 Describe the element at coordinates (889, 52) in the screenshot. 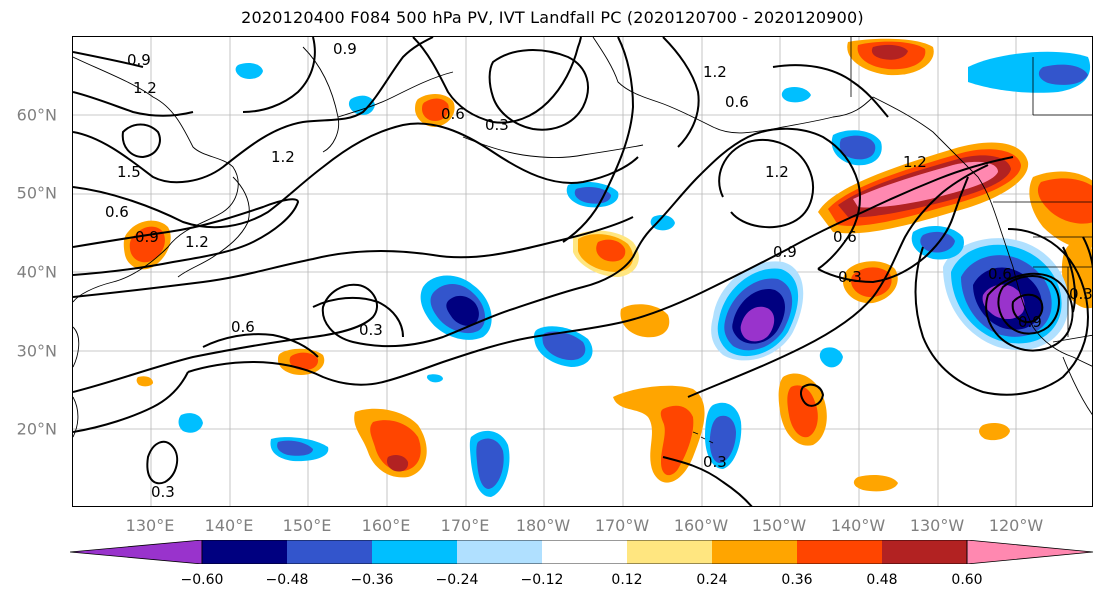

I see `anomaly-alaska-top-darkred` at that location.